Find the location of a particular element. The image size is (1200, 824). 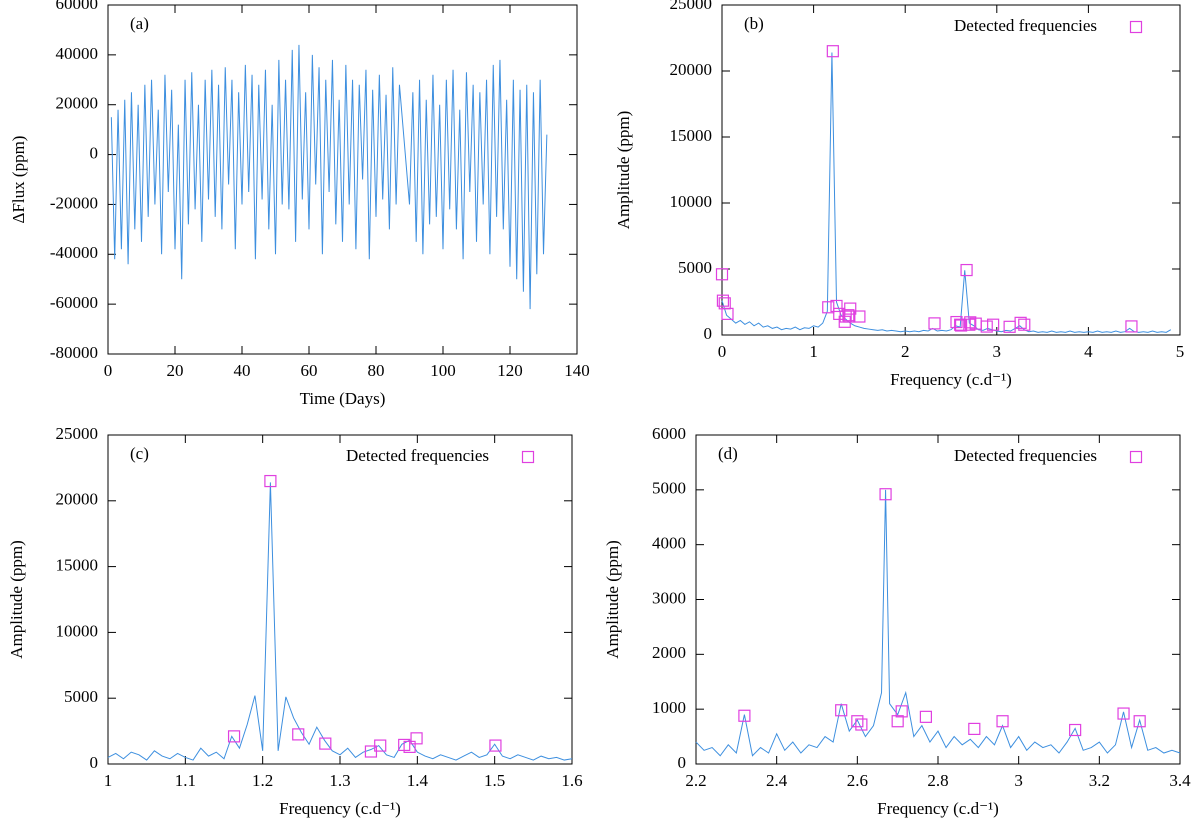

y-tick-label: 40000 is located at coordinates (77, 53).